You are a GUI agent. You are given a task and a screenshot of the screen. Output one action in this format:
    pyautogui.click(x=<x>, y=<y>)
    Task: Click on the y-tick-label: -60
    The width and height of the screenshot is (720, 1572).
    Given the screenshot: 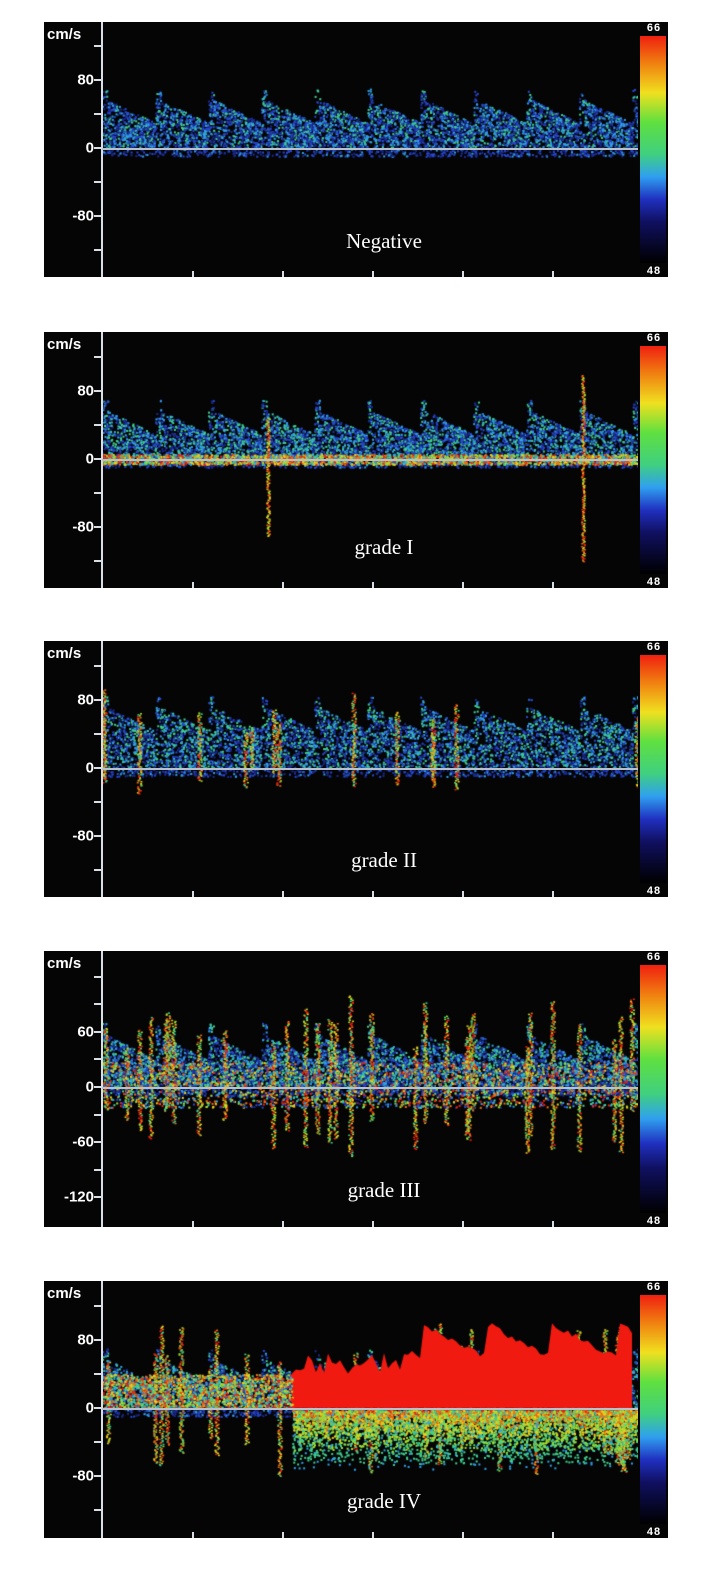 What is the action you would take?
    pyautogui.click(x=83, y=1142)
    